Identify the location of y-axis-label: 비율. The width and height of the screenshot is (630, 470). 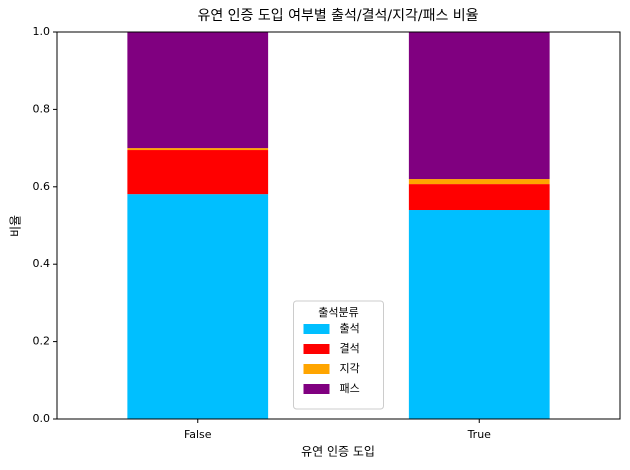
(16, 226).